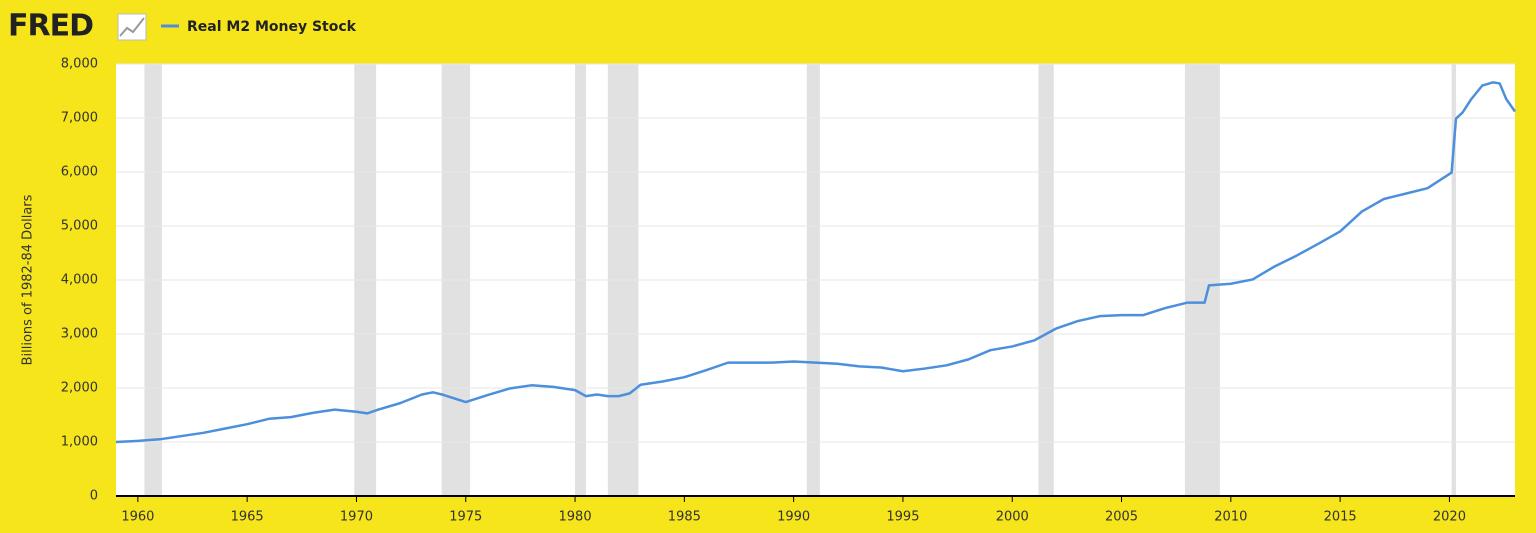 This screenshot has width=1536, height=533. What do you see at coordinates (50, 26) in the screenshot?
I see `logo: FRED` at bounding box center [50, 26].